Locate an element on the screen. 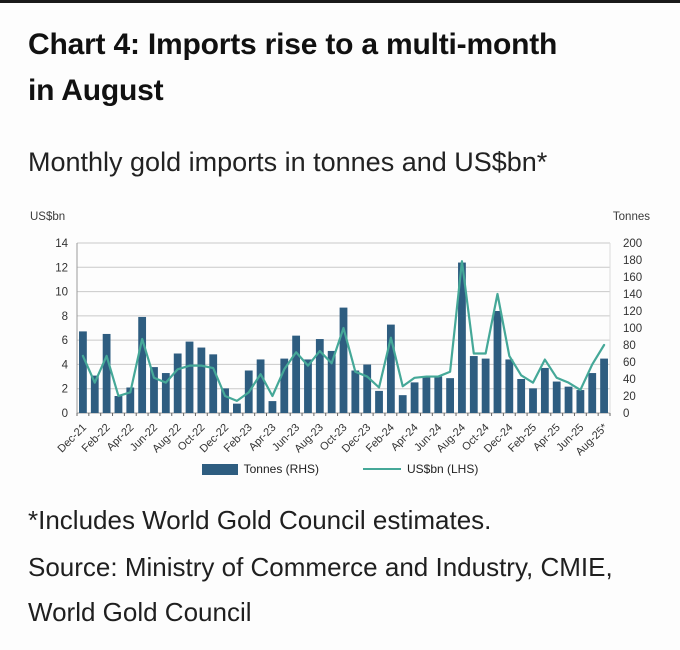 Image resolution: width=680 pixels, height=650 pixels. svg-text: 140 is located at coordinates (632, 295).